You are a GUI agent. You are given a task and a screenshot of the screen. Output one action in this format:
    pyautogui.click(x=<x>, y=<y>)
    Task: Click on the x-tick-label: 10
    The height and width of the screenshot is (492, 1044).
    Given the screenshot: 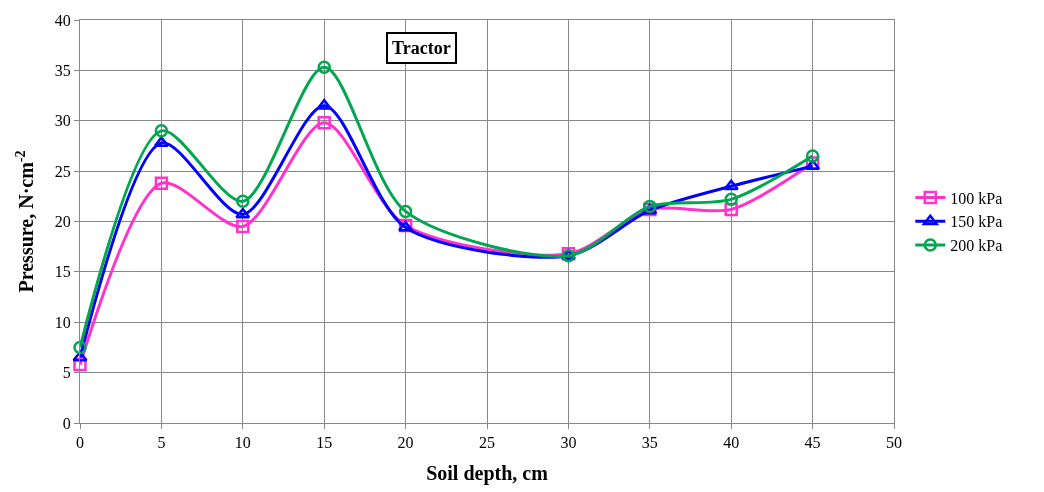 What is the action you would take?
    pyautogui.click(x=242, y=443)
    